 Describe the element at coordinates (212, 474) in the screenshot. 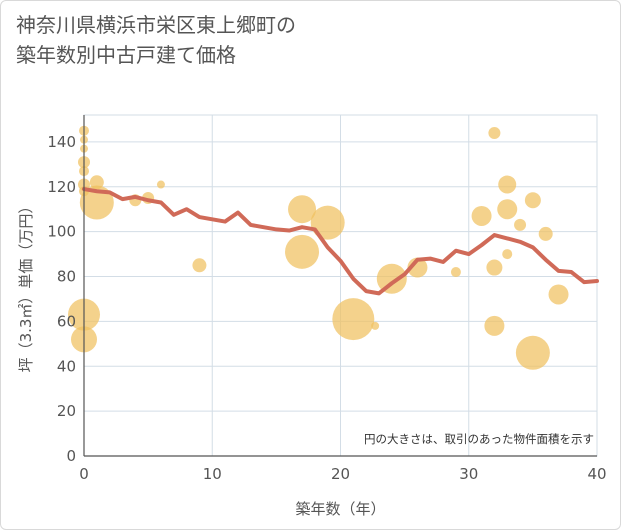

I see `x-tick-label: 10` at that location.